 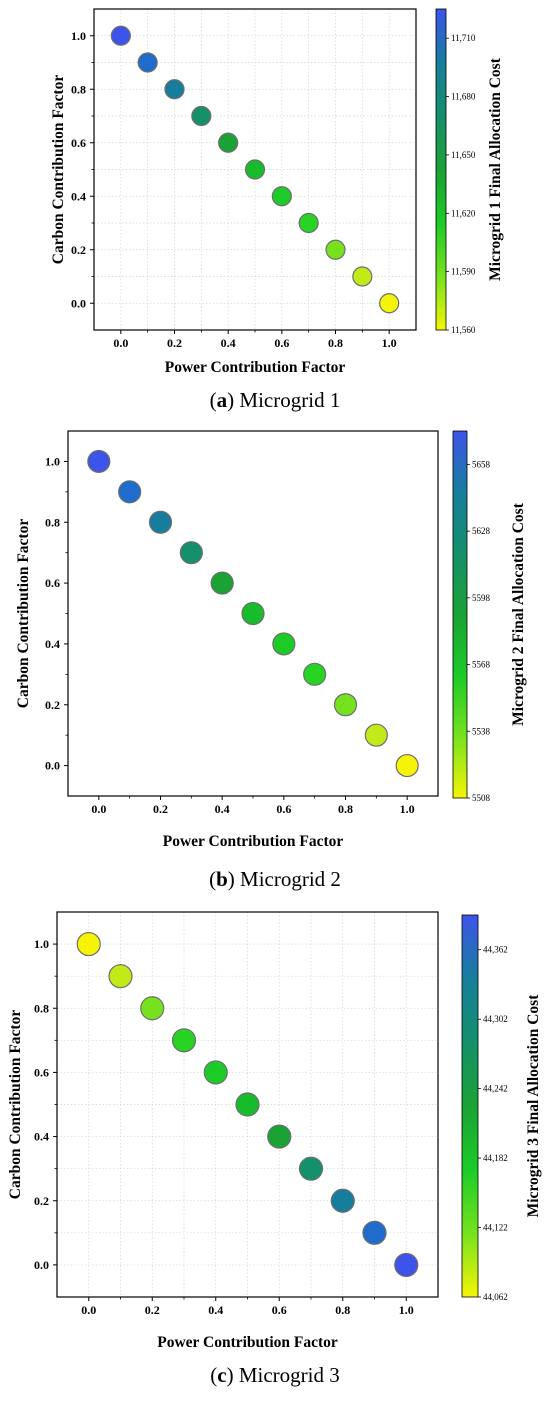 What do you see at coordinates (222, 879) in the screenshot?
I see `caption-letter: b` at bounding box center [222, 879].